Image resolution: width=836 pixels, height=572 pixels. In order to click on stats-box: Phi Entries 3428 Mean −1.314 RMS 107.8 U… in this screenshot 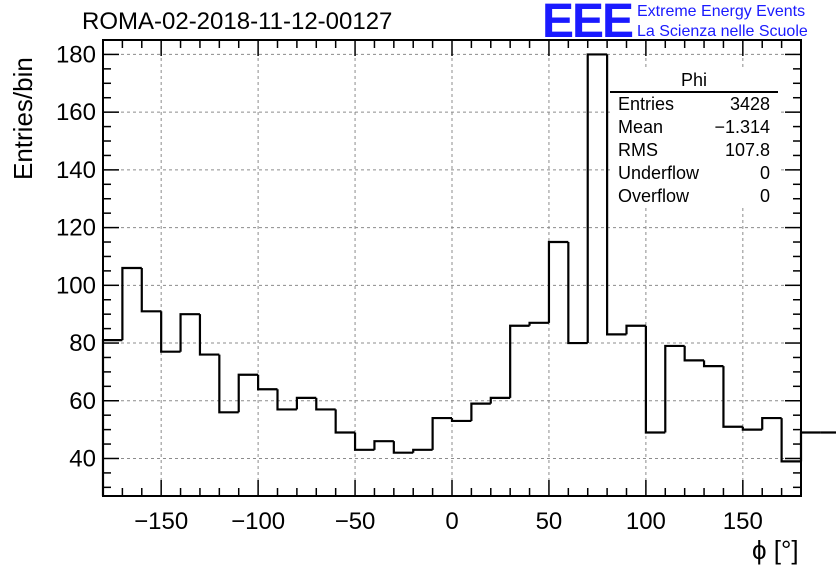, I will do `click(694, 139)`.